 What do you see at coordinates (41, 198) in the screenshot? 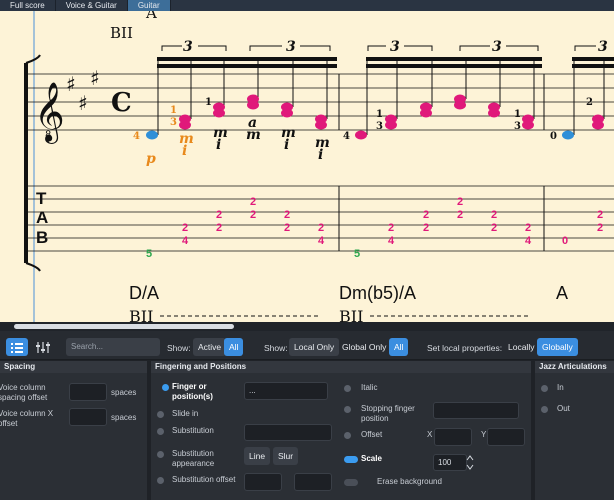
I see `svg-text: T` at bounding box center [41, 198].